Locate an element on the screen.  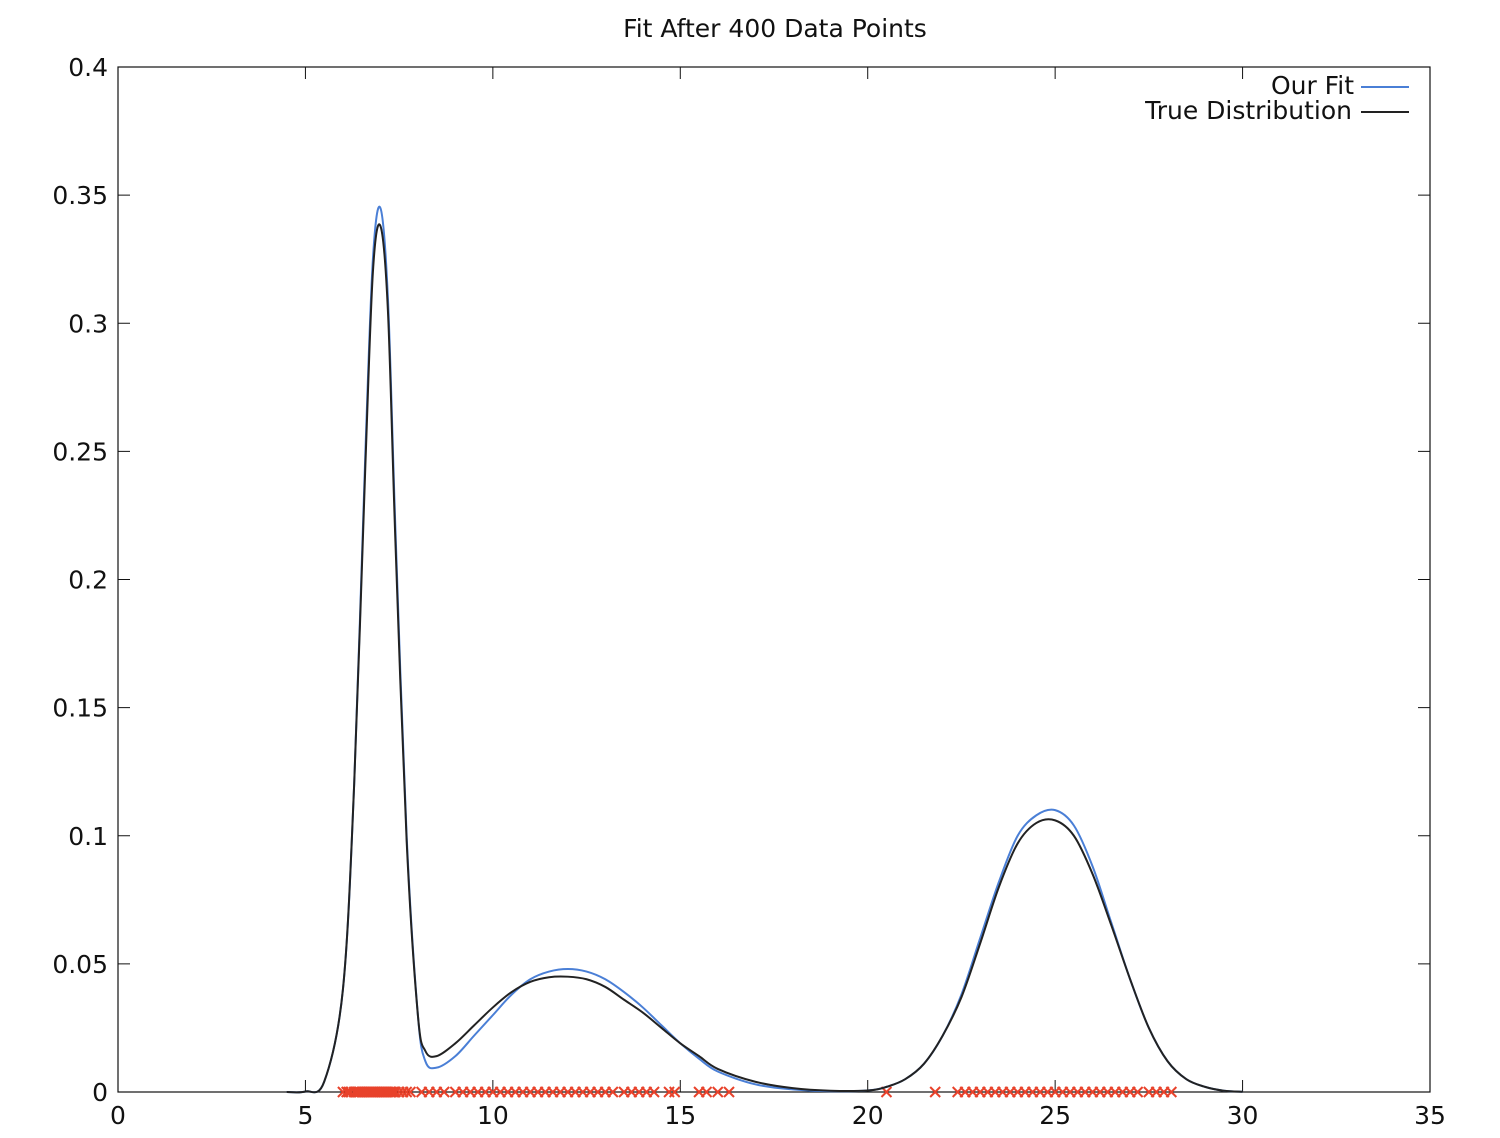
x-tick-label: 25 is located at coordinates (1055, 1115).